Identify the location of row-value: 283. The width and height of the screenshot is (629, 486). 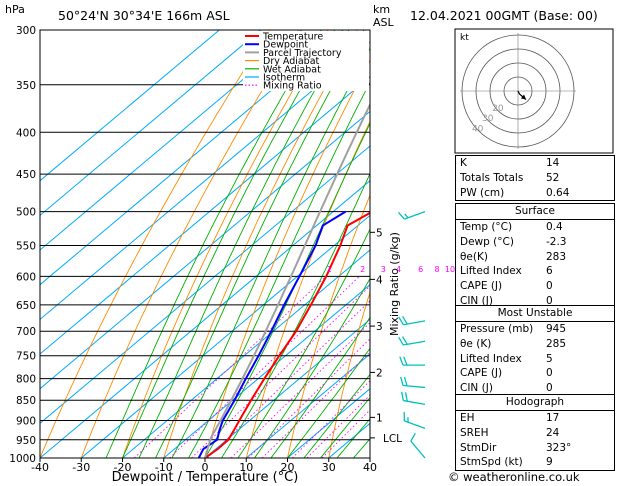
(556, 256).